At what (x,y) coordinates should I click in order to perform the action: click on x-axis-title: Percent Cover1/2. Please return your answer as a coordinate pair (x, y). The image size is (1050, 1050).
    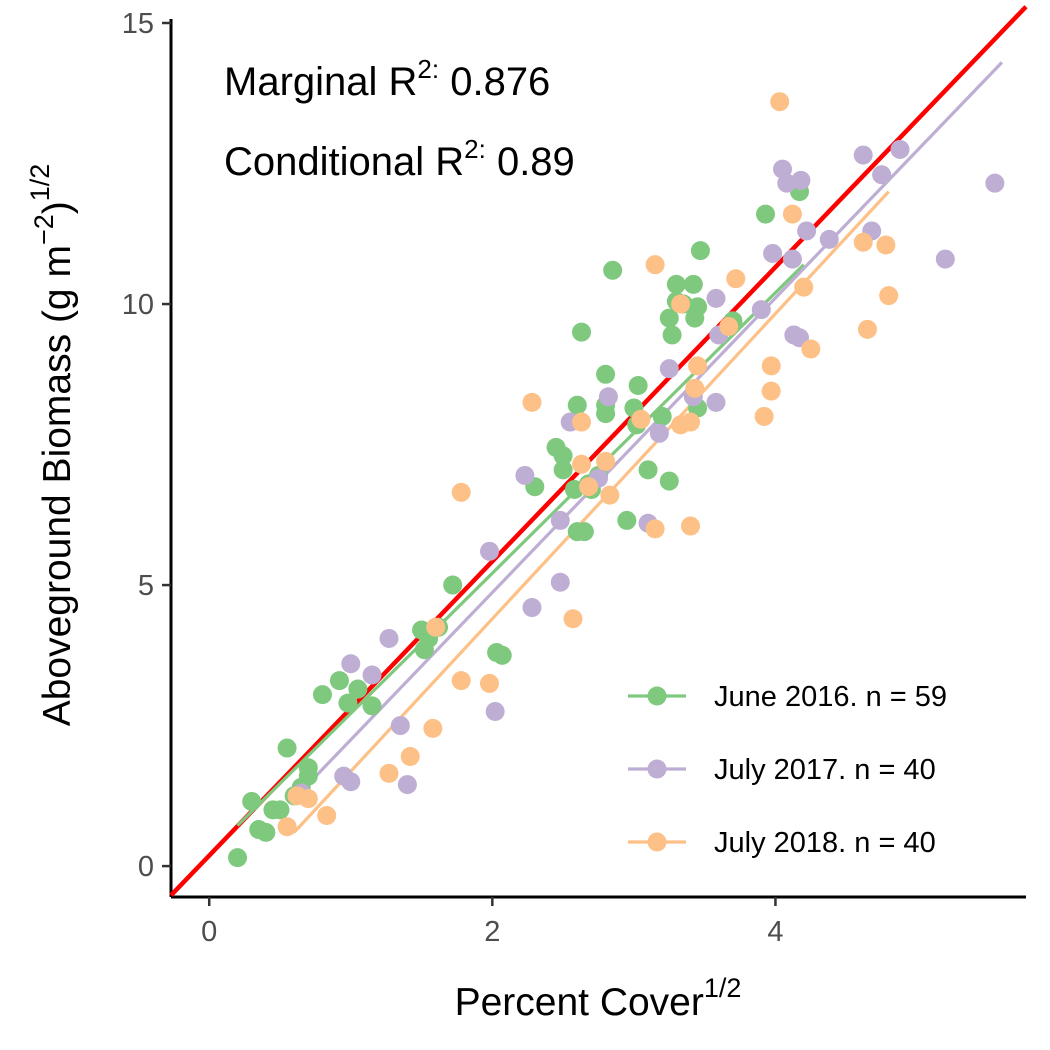
    Looking at the image, I should click on (598, 998).